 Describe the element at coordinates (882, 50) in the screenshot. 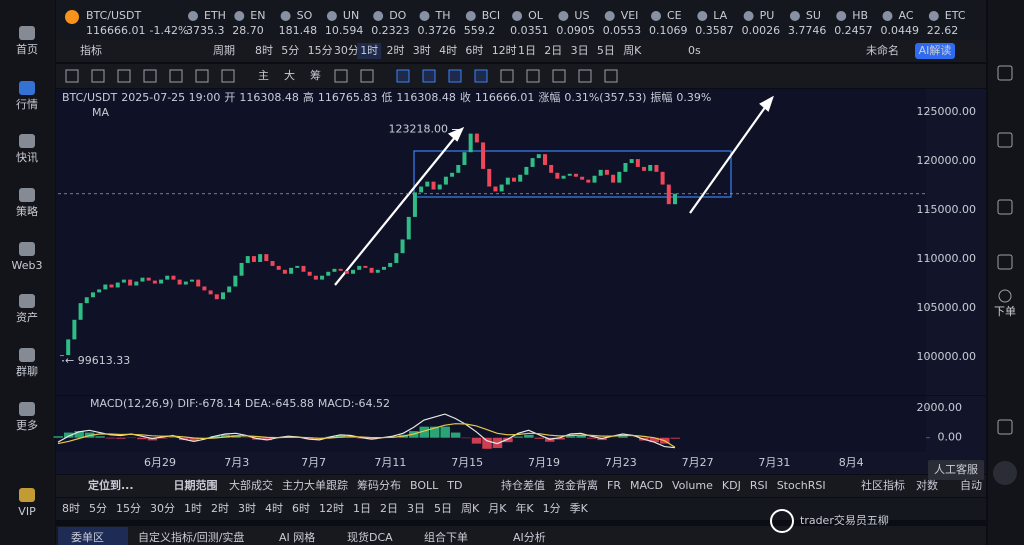

I see `layout-name: 未命名` at that location.